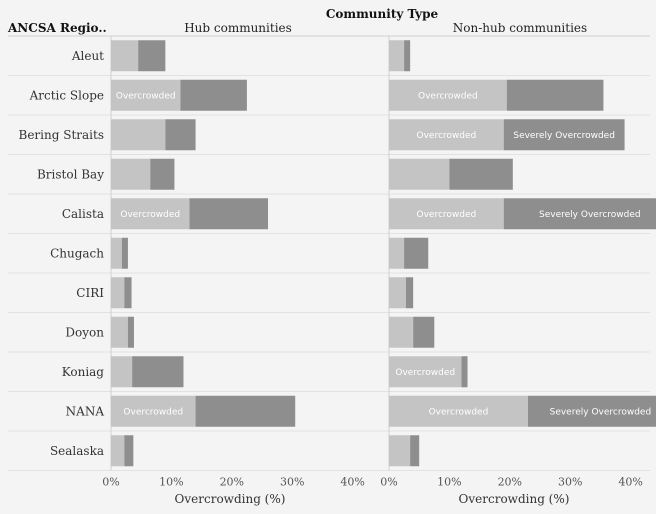 This screenshot has height=514, width=656. What do you see at coordinates (77, 253) in the screenshot?
I see `category-label: Chugach` at bounding box center [77, 253].